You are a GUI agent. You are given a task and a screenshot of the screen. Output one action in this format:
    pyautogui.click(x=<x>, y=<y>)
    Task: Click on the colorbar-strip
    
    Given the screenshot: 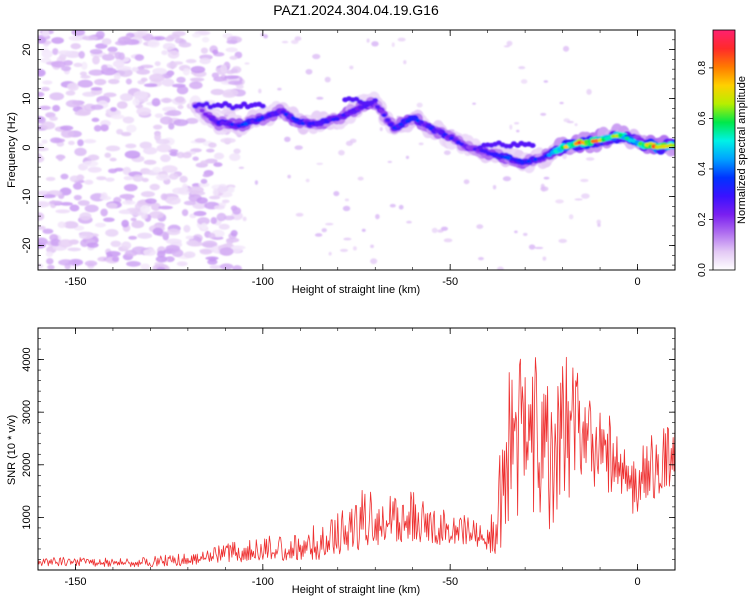 What is the action you would take?
    pyautogui.click(x=724, y=150)
    